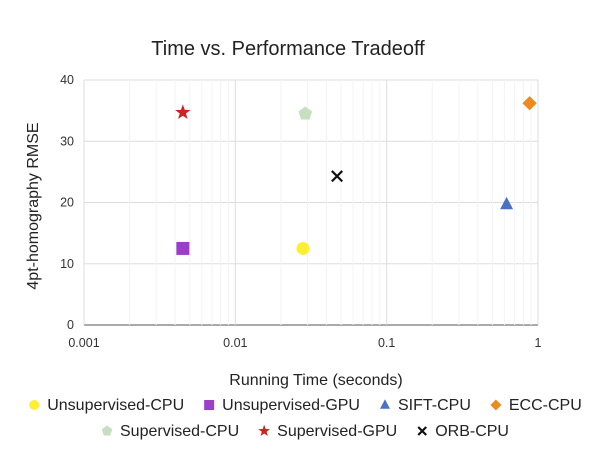  What do you see at coordinates (70, 325) in the screenshot?
I see `y-tick-label: 0` at bounding box center [70, 325].